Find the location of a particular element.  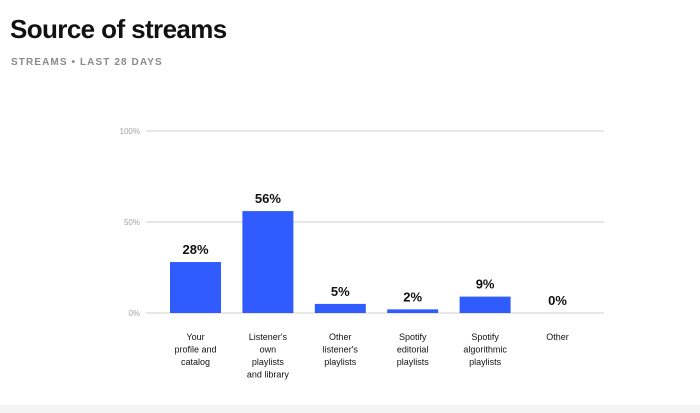

y-tick-label: 100% is located at coordinates (130, 131).